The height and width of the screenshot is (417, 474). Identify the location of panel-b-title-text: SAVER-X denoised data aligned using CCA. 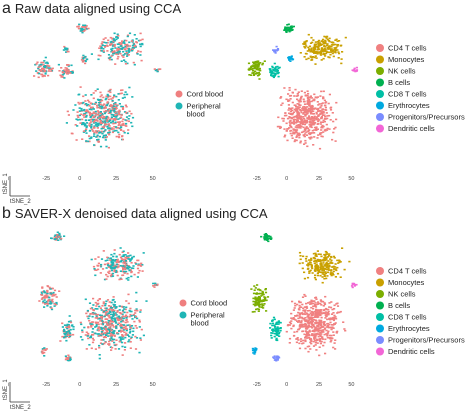
(141, 213).